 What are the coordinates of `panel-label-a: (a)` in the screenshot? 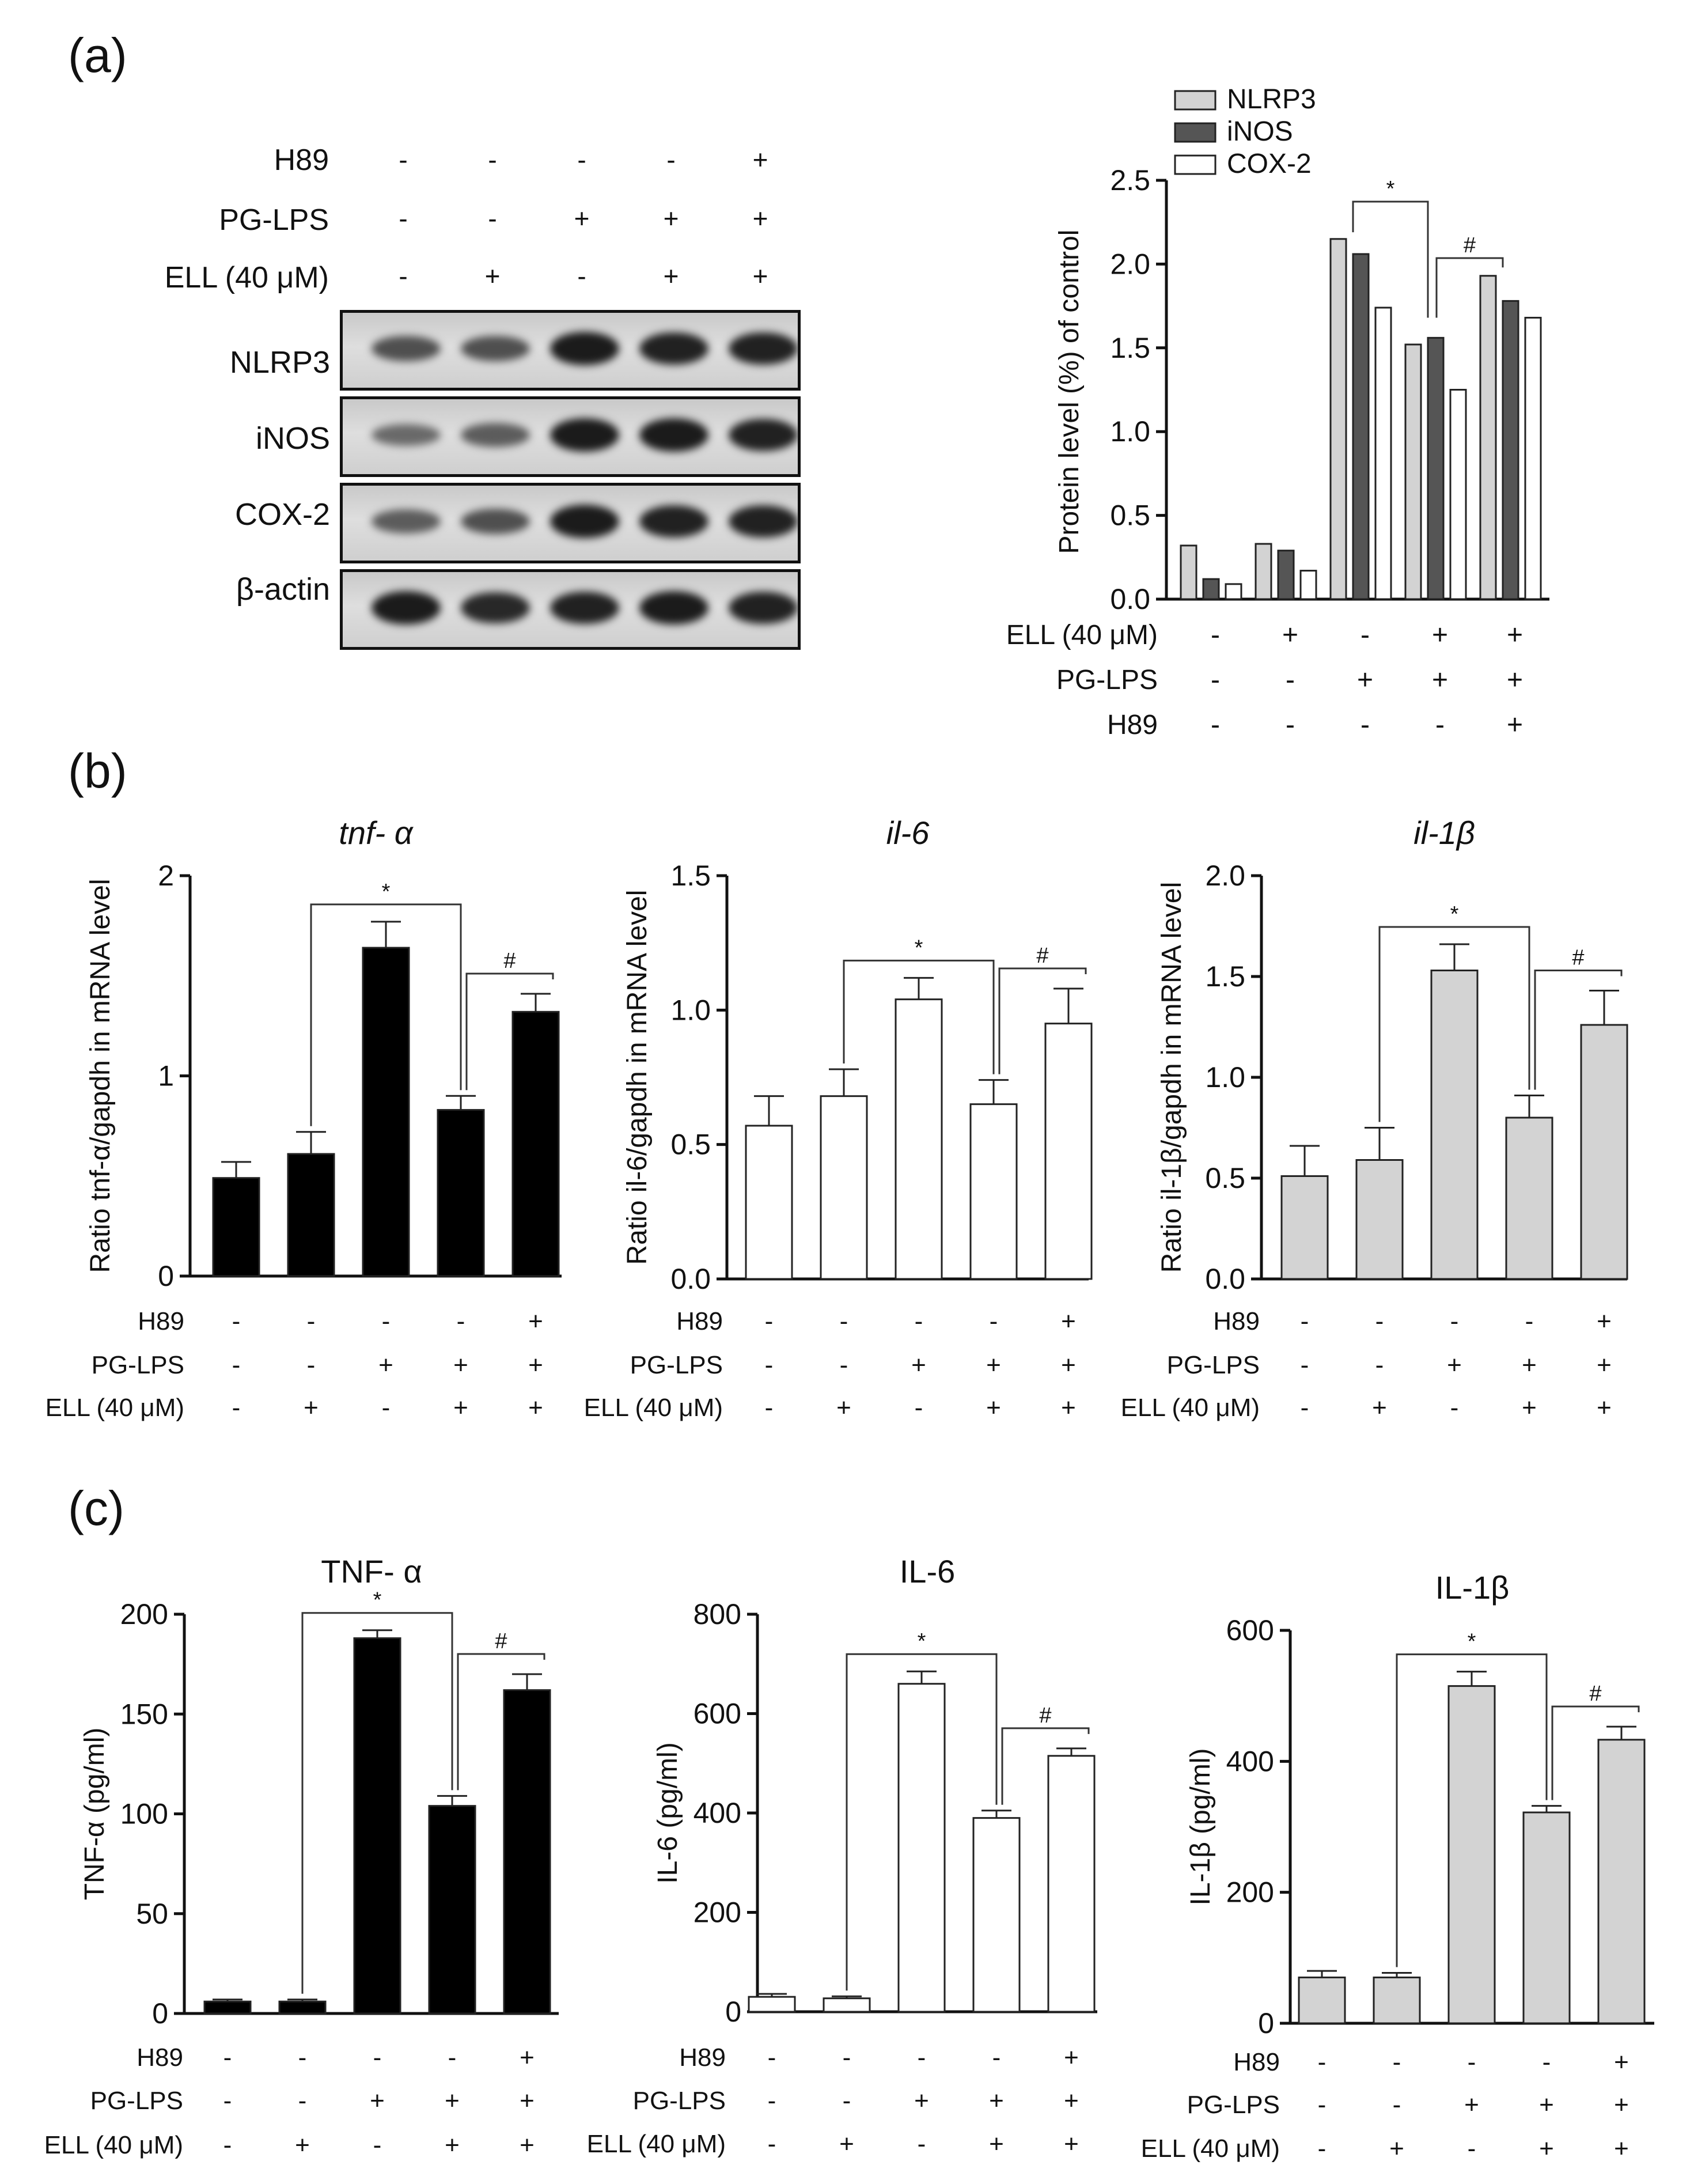 It's located at (97, 55).